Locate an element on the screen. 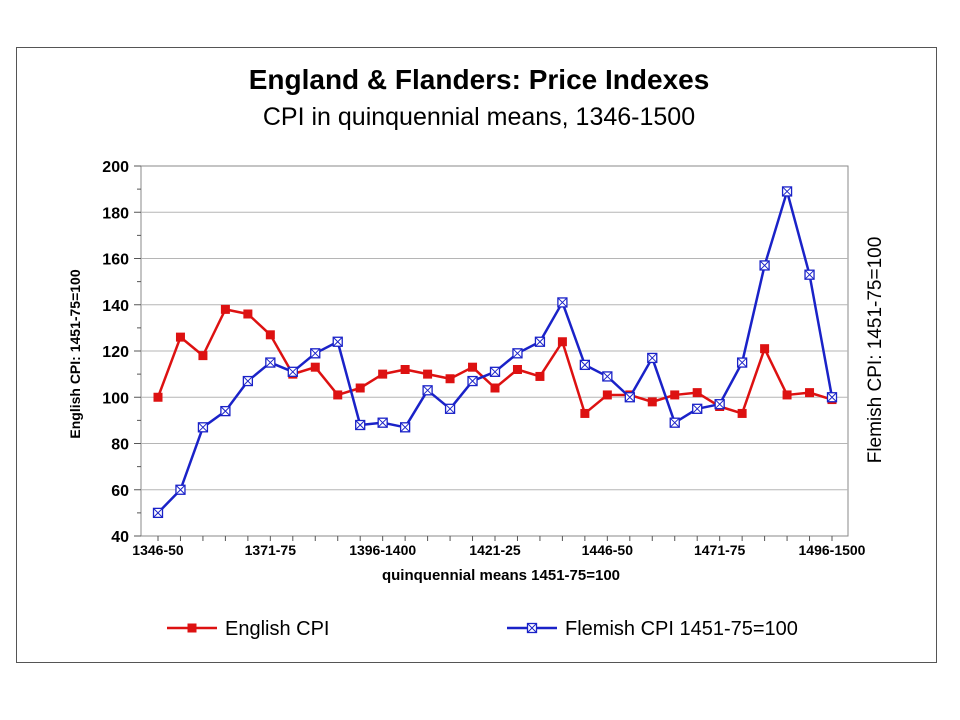 The image size is (960, 720). x-tick-label: 1396-1400 is located at coordinates (382, 550).